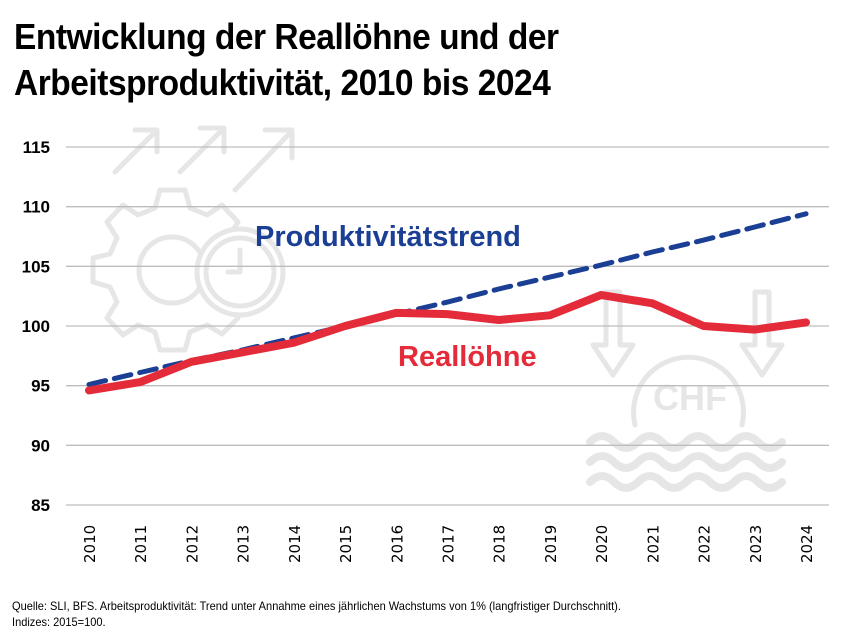 This screenshot has height=640, width=849. What do you see at coordinates (36, 207) in the screenshot?
I see `y-tick-label: 110` at bounding box center [36, 207].